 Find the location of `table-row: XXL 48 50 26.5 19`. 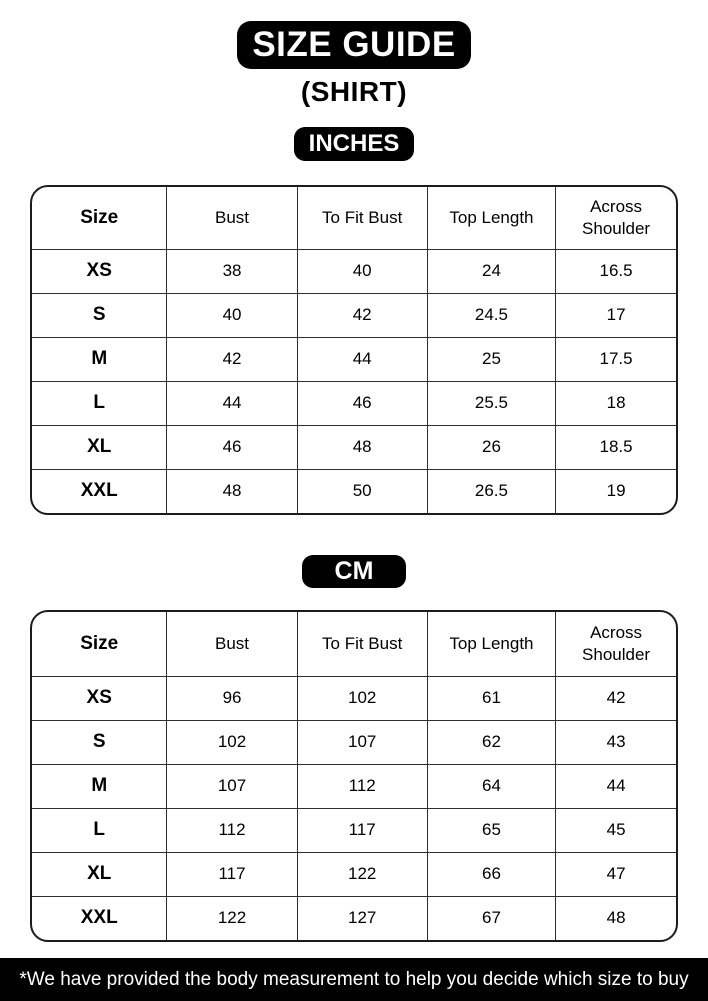

table-row: XXL 48 50 26.5 19 is located at coordinates (354, 490).